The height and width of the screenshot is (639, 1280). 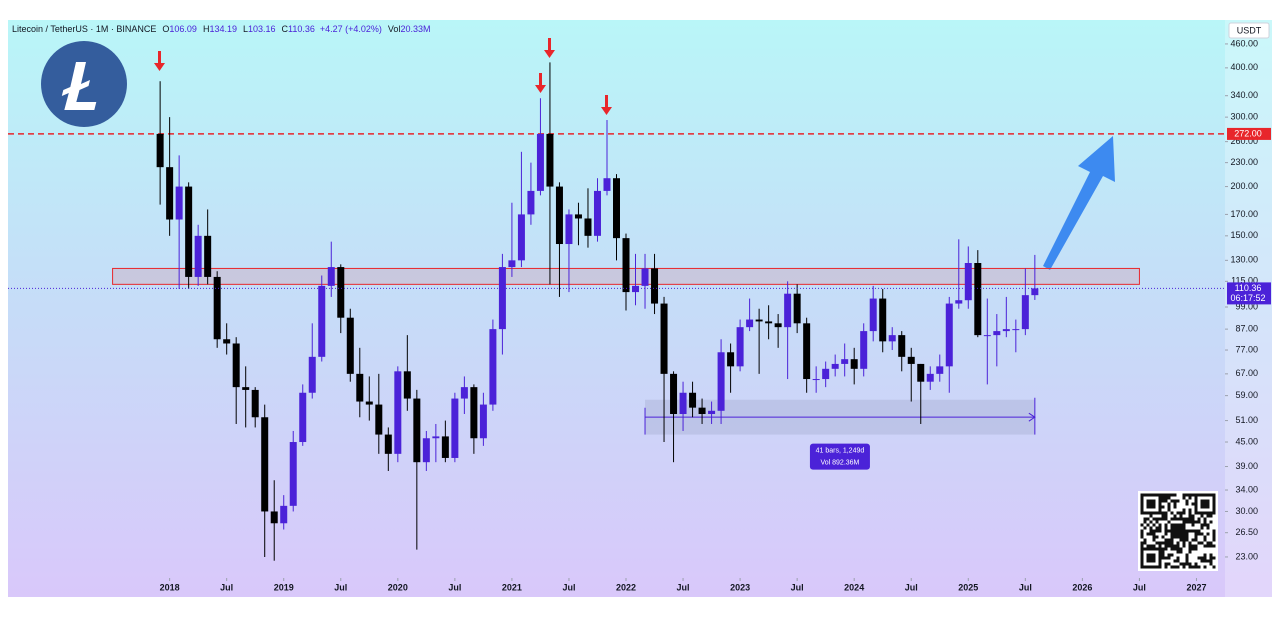 What do you see at coordinates (1244, 95) in the screenshot?
I see `y-tick-label: 340.00` at bounding box center [1244, 95].